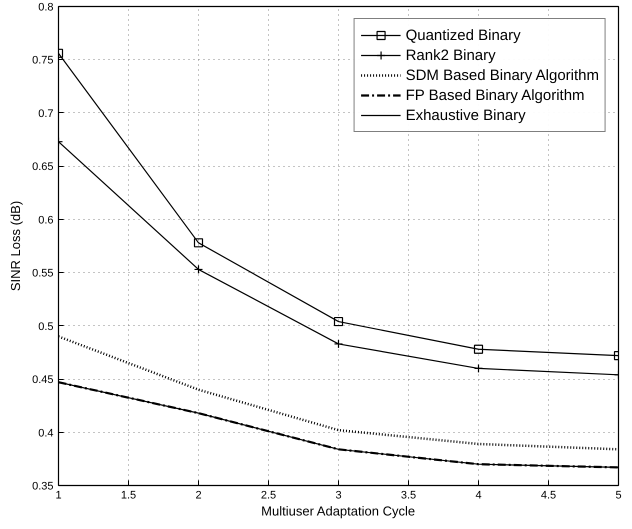 This screenshot has width=632, height=529. What do you see at coordinates (46, 220) in the screenshot?
I see `y-tick-label: 0.6` at bounding box center [46, 220].